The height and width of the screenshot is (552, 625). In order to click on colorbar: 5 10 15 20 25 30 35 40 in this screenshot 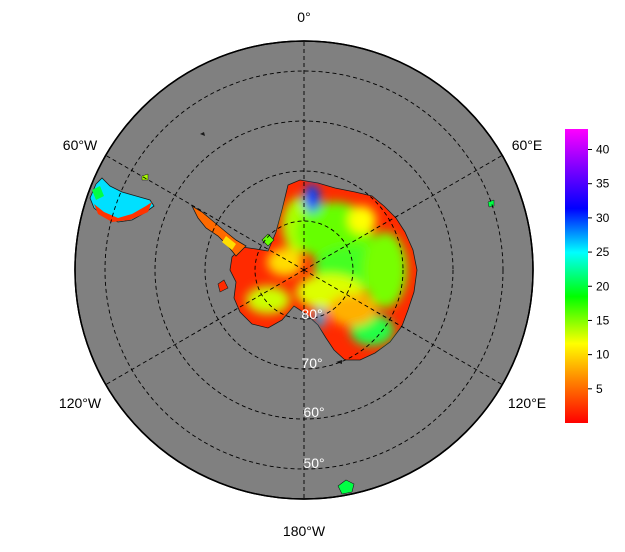, I will do `click(587, 276)`.